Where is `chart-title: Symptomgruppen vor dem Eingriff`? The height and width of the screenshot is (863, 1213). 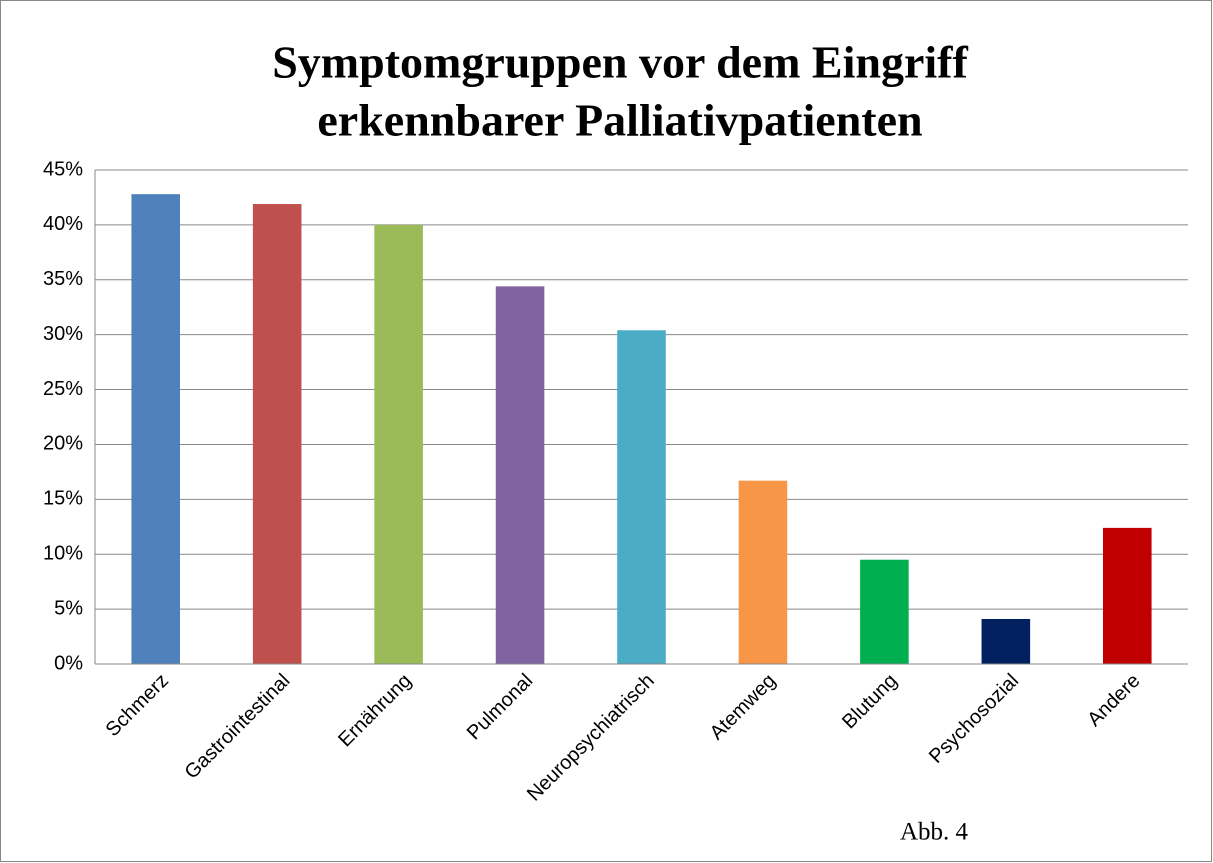 chart-title: Symptomgruppen vor dem Eingriff is located at coordinates (620, 62).